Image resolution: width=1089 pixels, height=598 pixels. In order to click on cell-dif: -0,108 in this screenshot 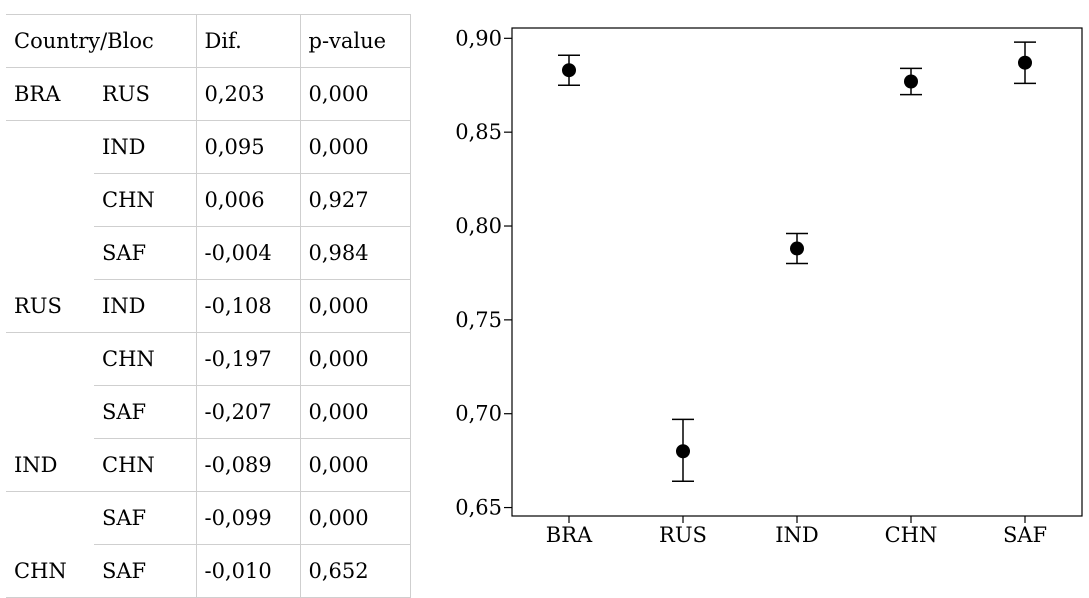, I will do `click(248, 306)`.